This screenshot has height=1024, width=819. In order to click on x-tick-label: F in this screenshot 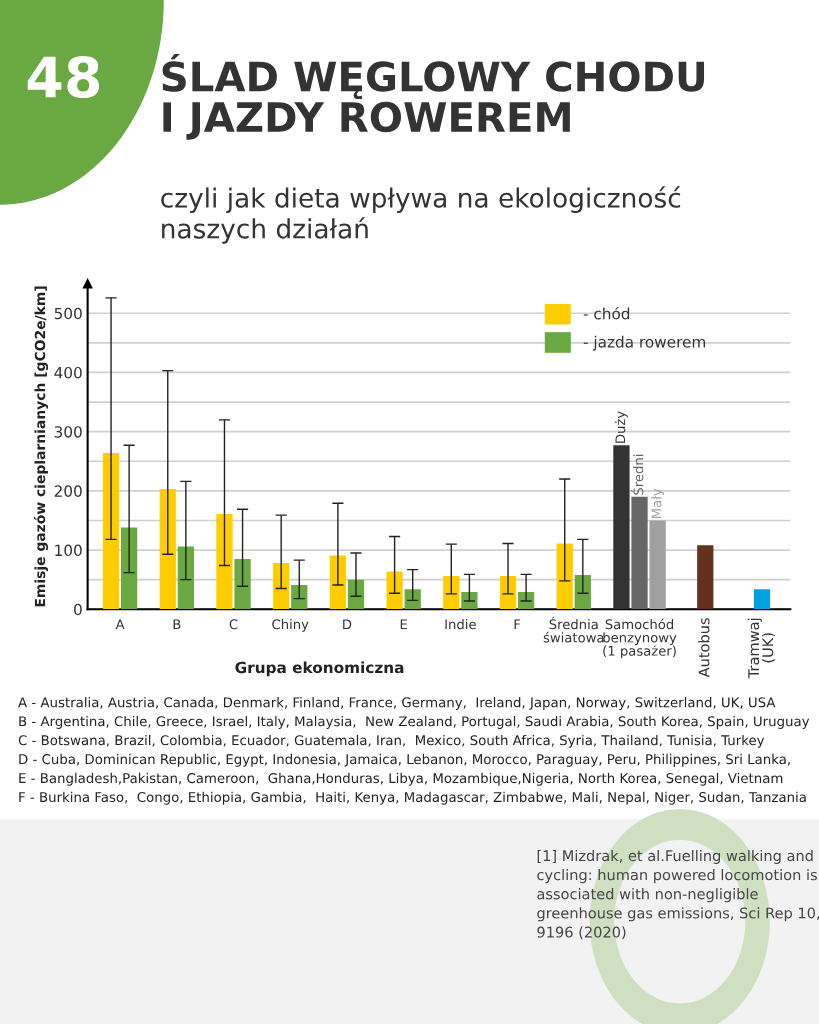, I will do `click(517, 624)`.